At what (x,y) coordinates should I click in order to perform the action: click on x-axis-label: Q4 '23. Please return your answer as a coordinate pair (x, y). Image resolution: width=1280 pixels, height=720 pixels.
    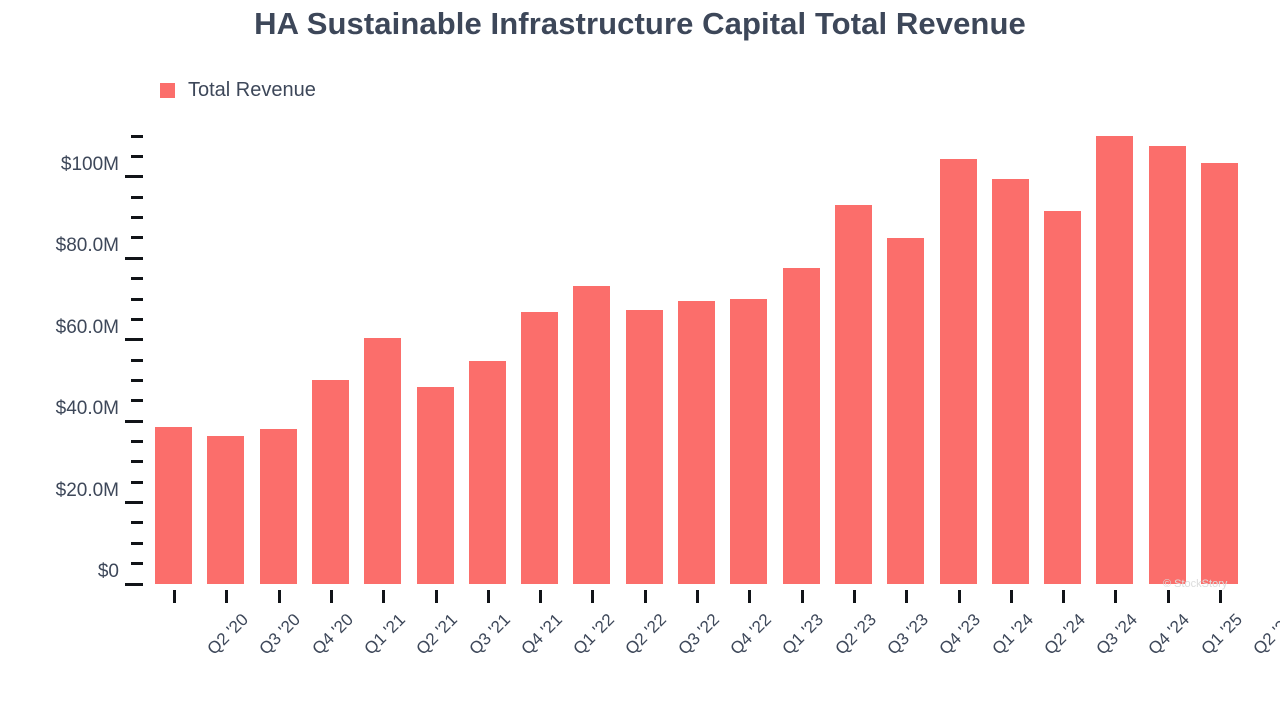
    Looking at the image, I should click on (960, 634).